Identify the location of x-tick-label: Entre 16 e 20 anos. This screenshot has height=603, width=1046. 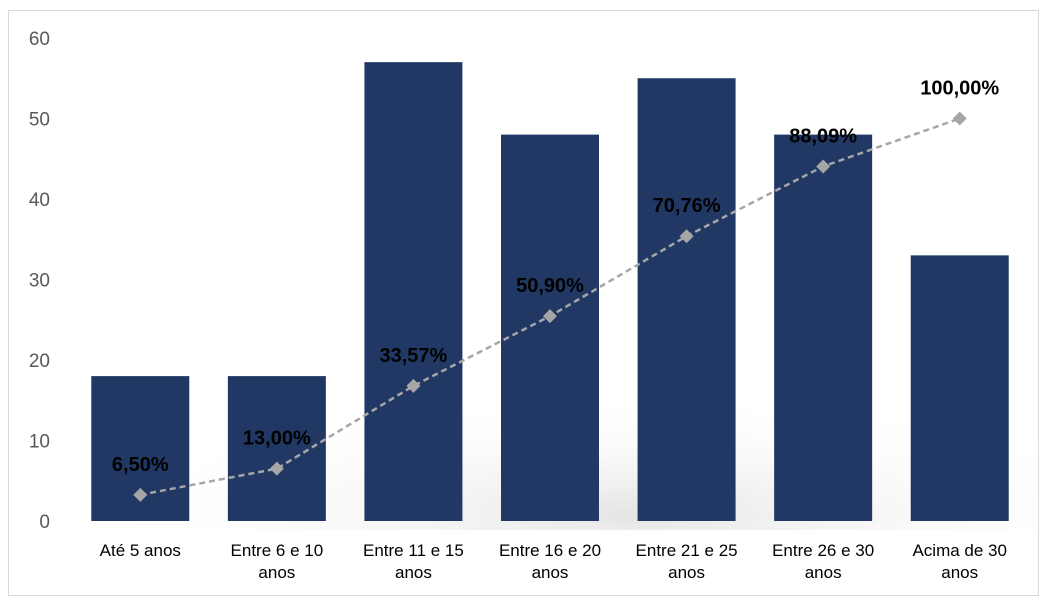
(550, 561).